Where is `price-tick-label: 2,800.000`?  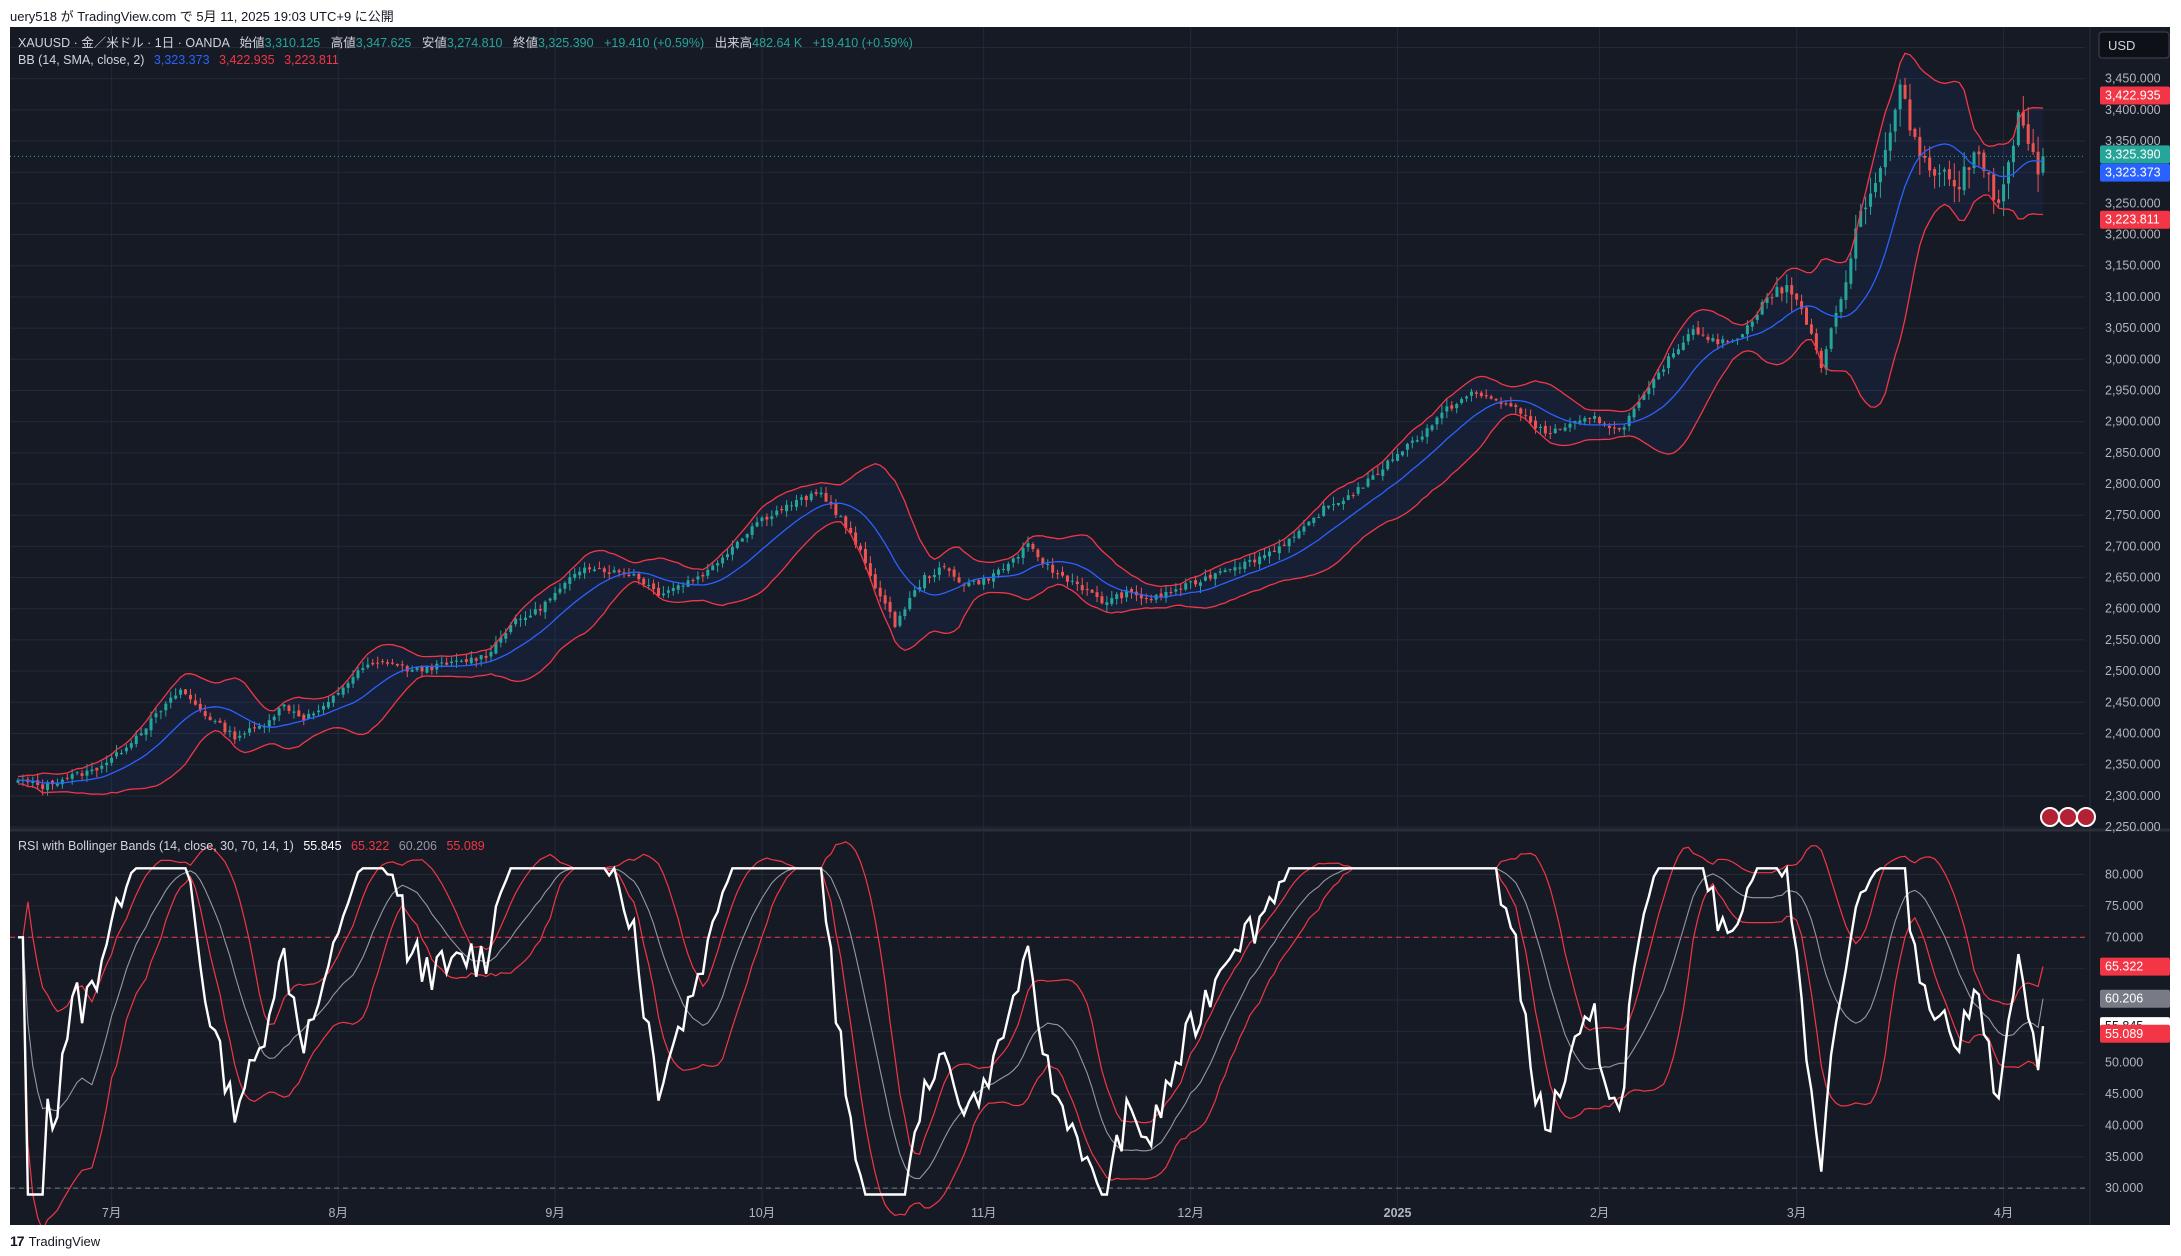 price-tick-label: 2,800.000 is located at coordinates (2133, 484).